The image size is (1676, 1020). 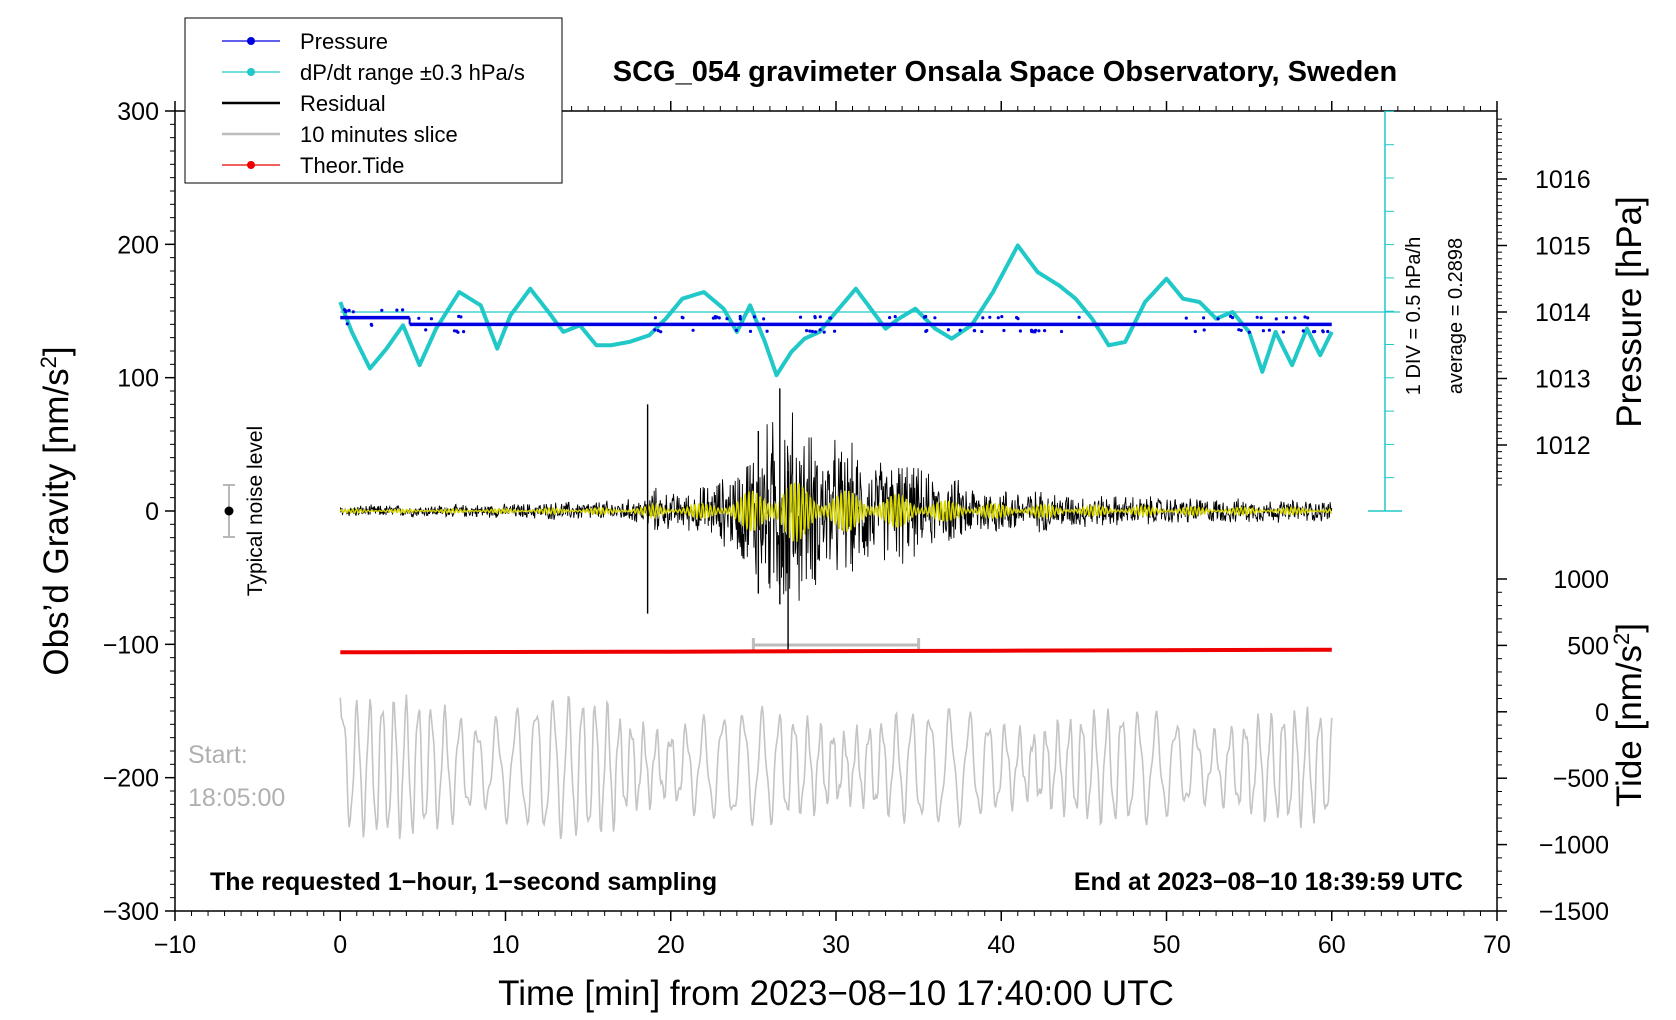 I want to click on scale-label-average: average = 0.2898, so click(x=1456, y=316).